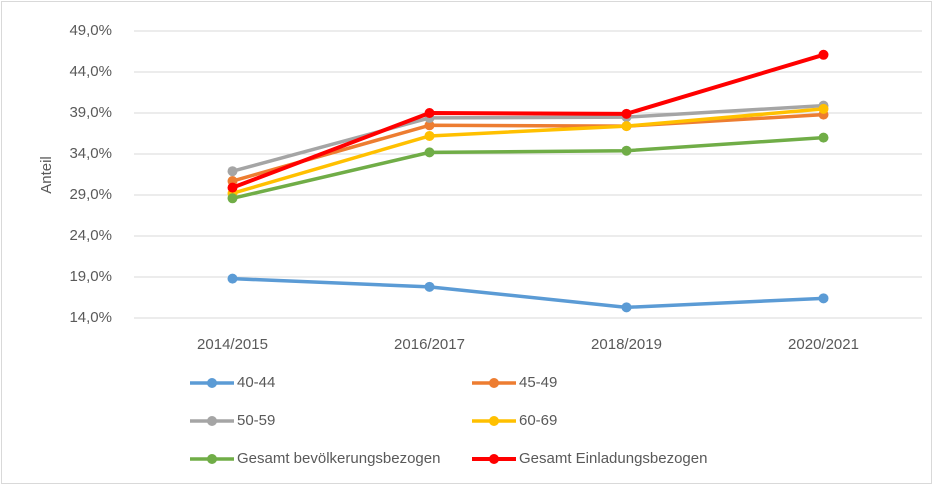 Image resolution: width=933 pixels, height=485 pixels. I want to click on legend-label: Gesamt bevölkerungsbezogen, so click(338, 458).